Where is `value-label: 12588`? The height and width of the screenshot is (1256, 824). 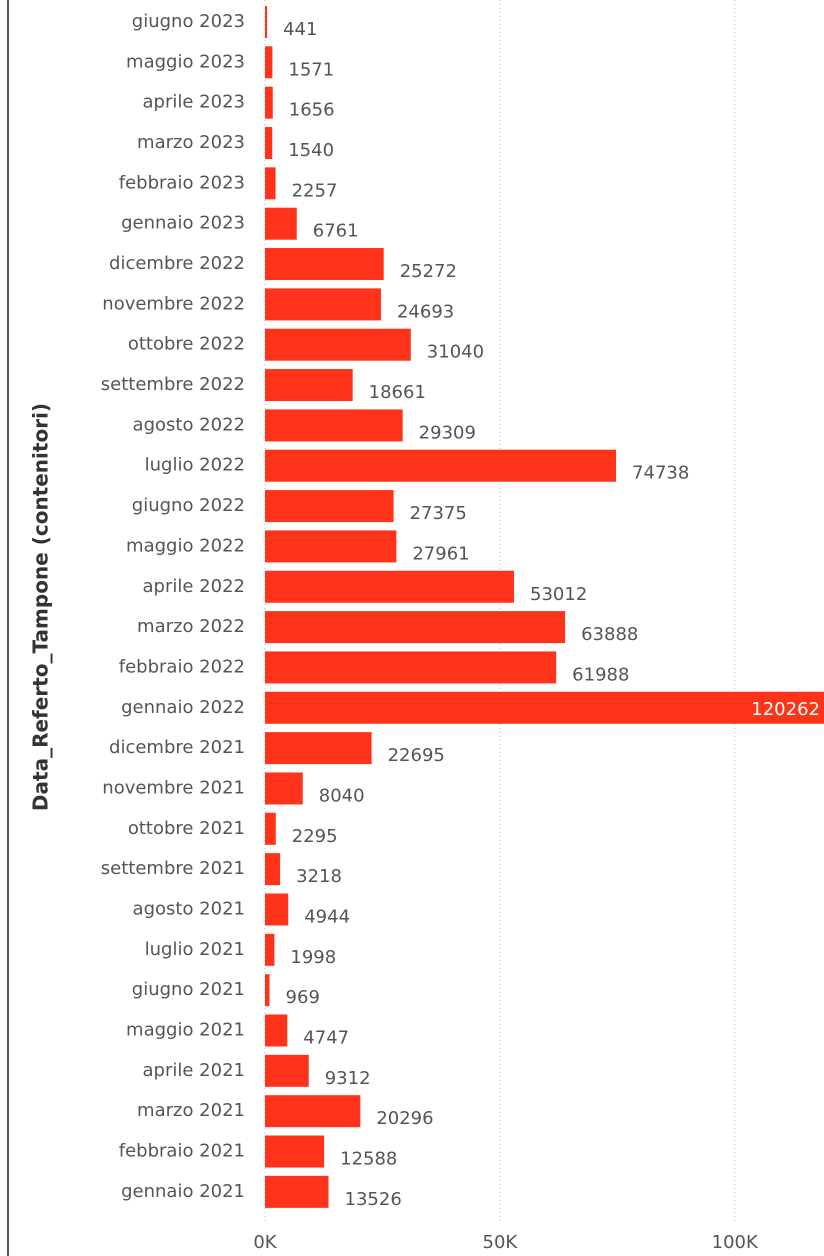 value-label: 12588 is located at coordinates (368, 1159).